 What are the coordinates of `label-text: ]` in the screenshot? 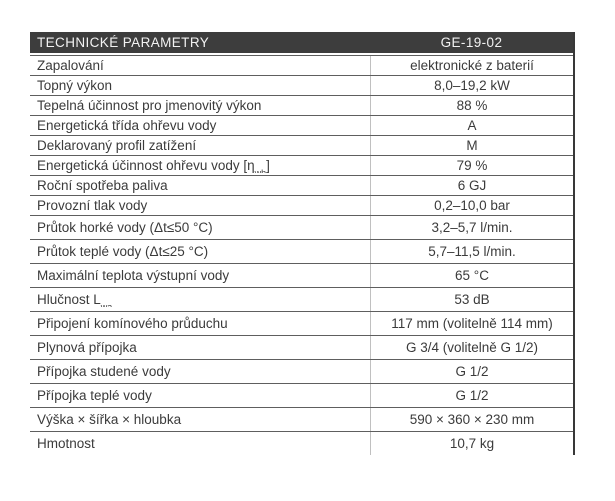 It's located at (268, 165).